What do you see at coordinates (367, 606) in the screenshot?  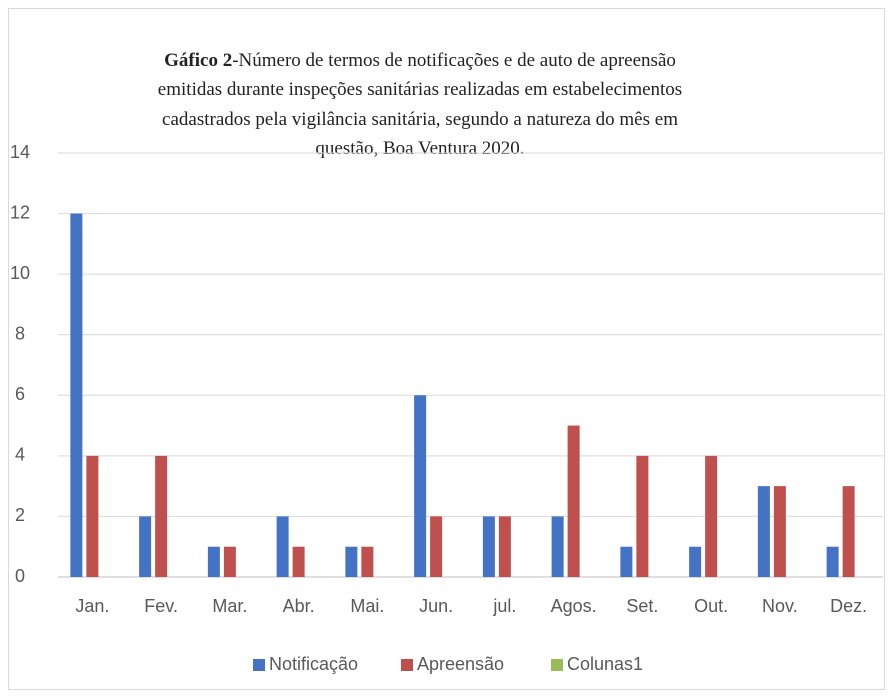 I see `x-tick-label: Mai.` at bounding box center [367, 606].